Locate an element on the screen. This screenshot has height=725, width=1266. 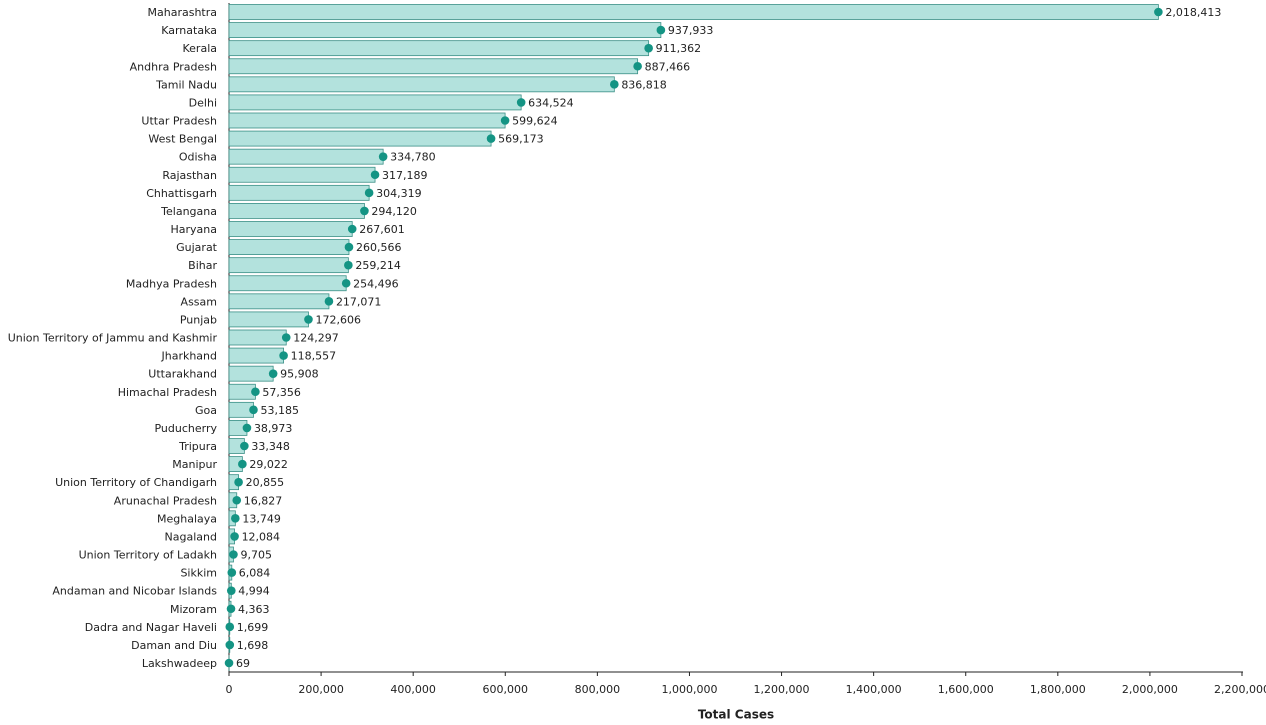
x-tick-label: 600,000 is located at coordinates (506, 689).